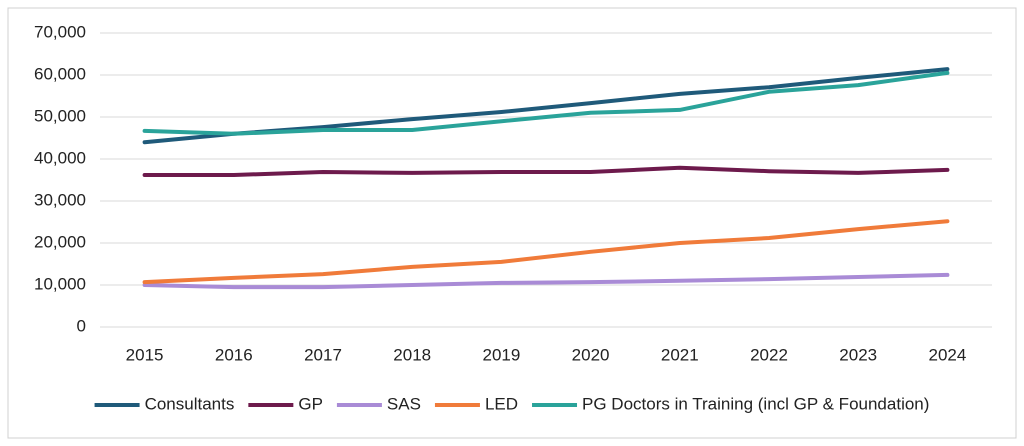 Image resolution: width=1024 pixels, height=446 pixels. I want to click on x-tick-label: 2015, so click(145, 354).